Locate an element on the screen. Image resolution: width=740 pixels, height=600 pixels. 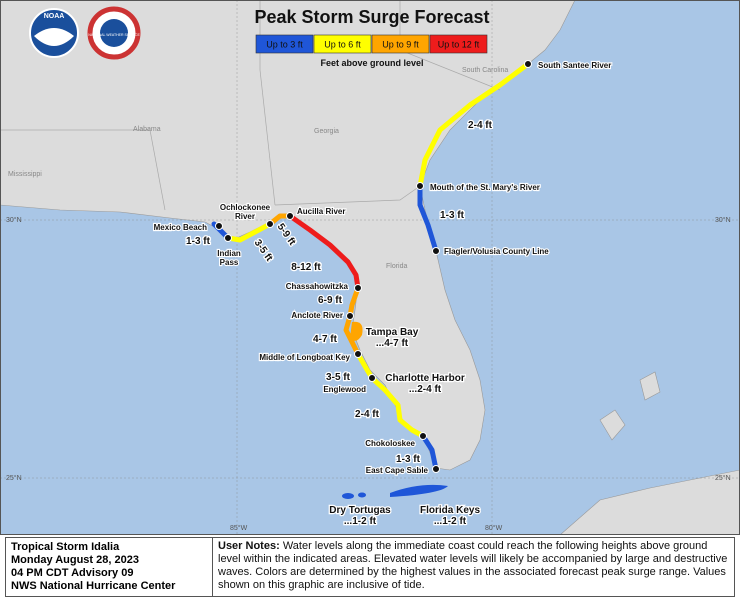
lon-label: 80°W is located at coordinates (494, 528).